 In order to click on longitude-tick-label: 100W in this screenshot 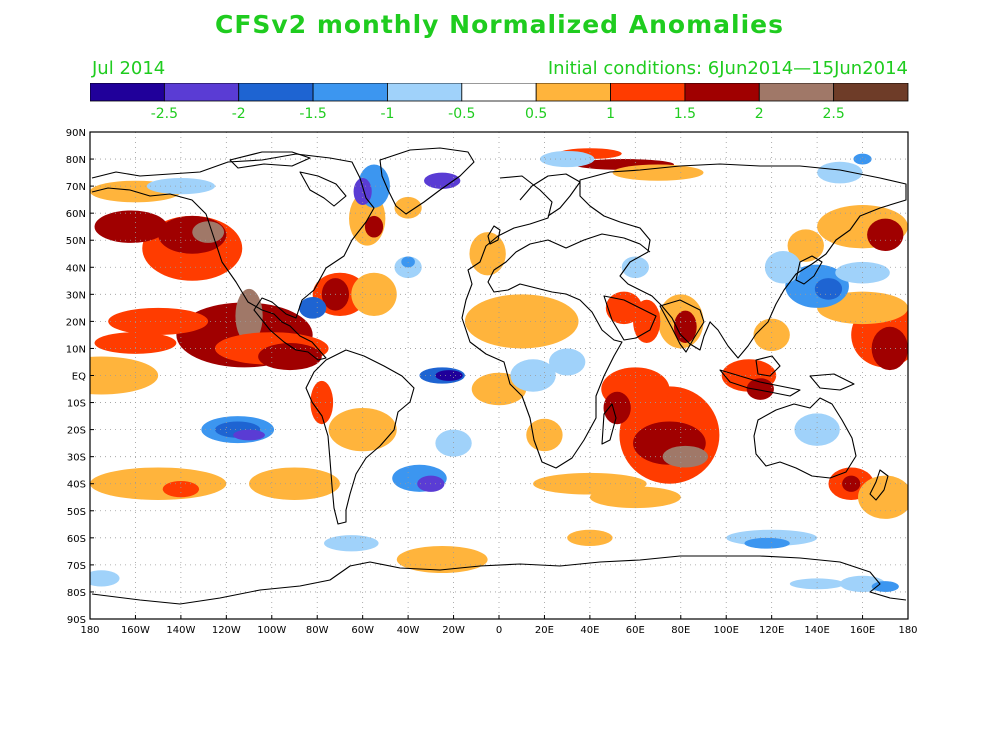, I will do `click(271, 630)`.